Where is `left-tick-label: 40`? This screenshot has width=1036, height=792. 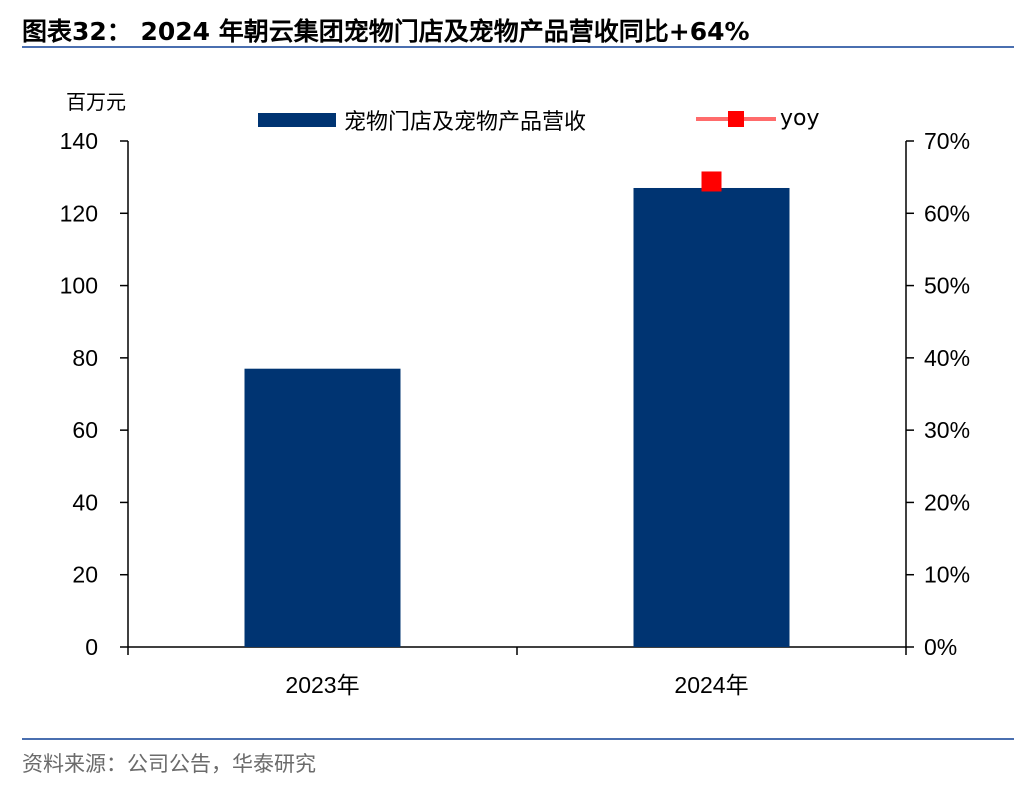
left-tick-label: 40 is located at coordinates (85, 502).